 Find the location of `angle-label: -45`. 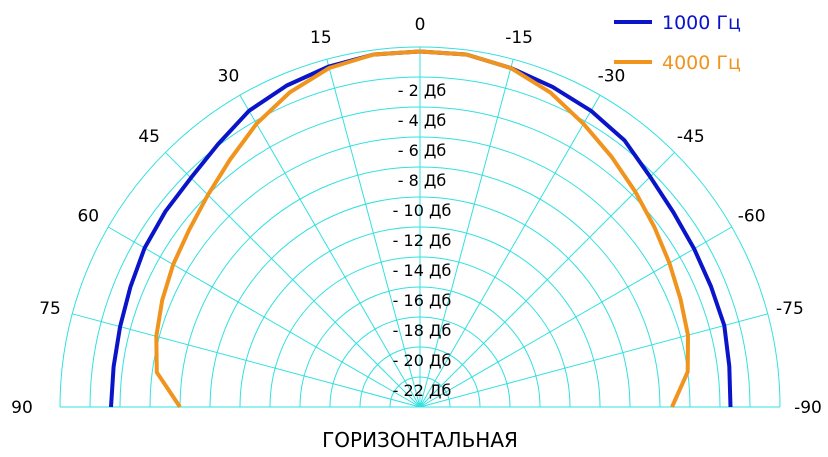

angle-label: -45 is located at coordinates (691, 137).